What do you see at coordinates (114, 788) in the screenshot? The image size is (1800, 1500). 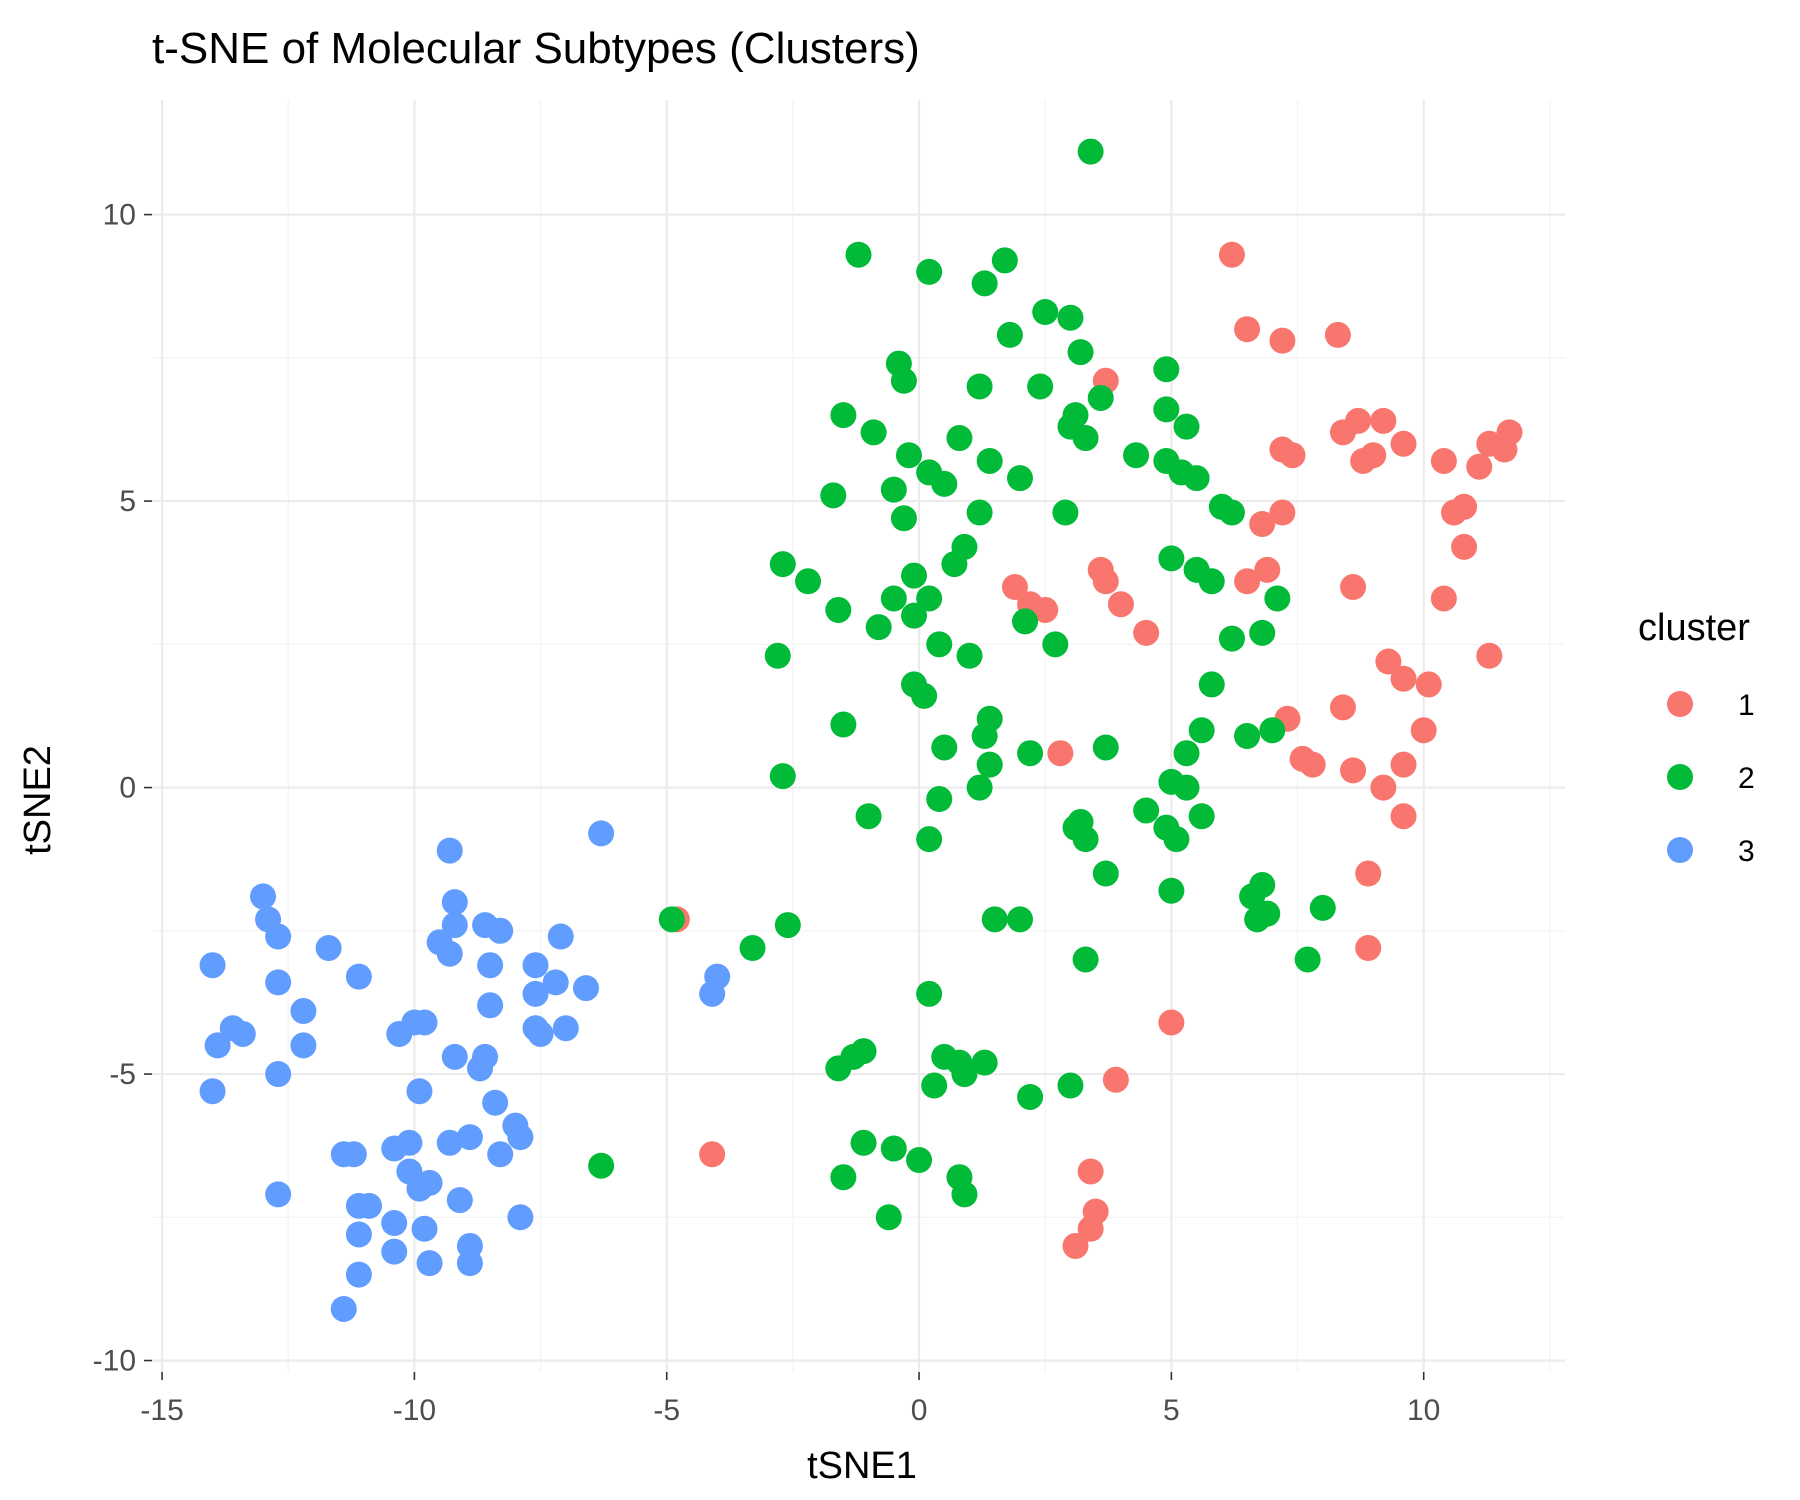 I see `y-axis-tick-labels: -10 -5 0 5 10` at bounding box center [114, 788].